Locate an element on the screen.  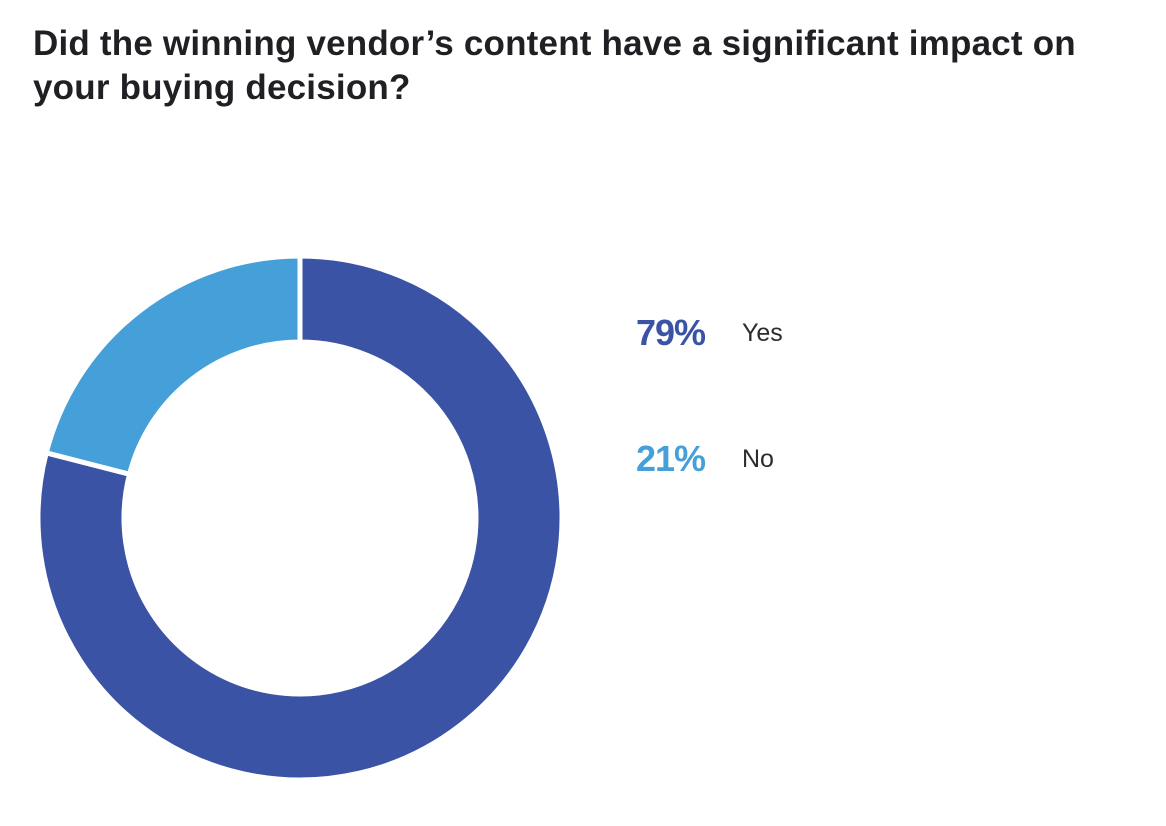
legend-item-yes: 79% Yes is located at coordinates (709, 333).